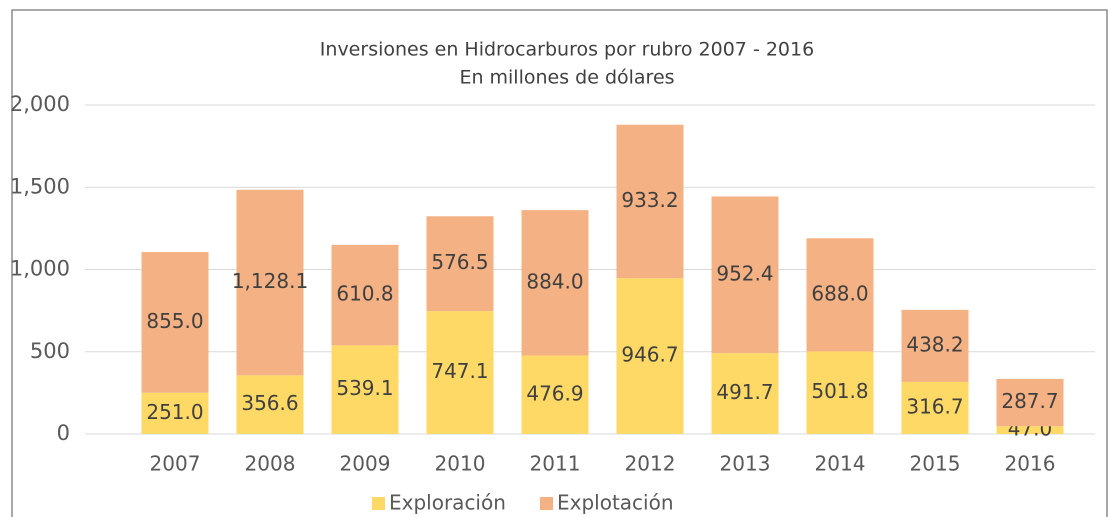  I want to click on x-tick-label: 2015, so click(935, 464).